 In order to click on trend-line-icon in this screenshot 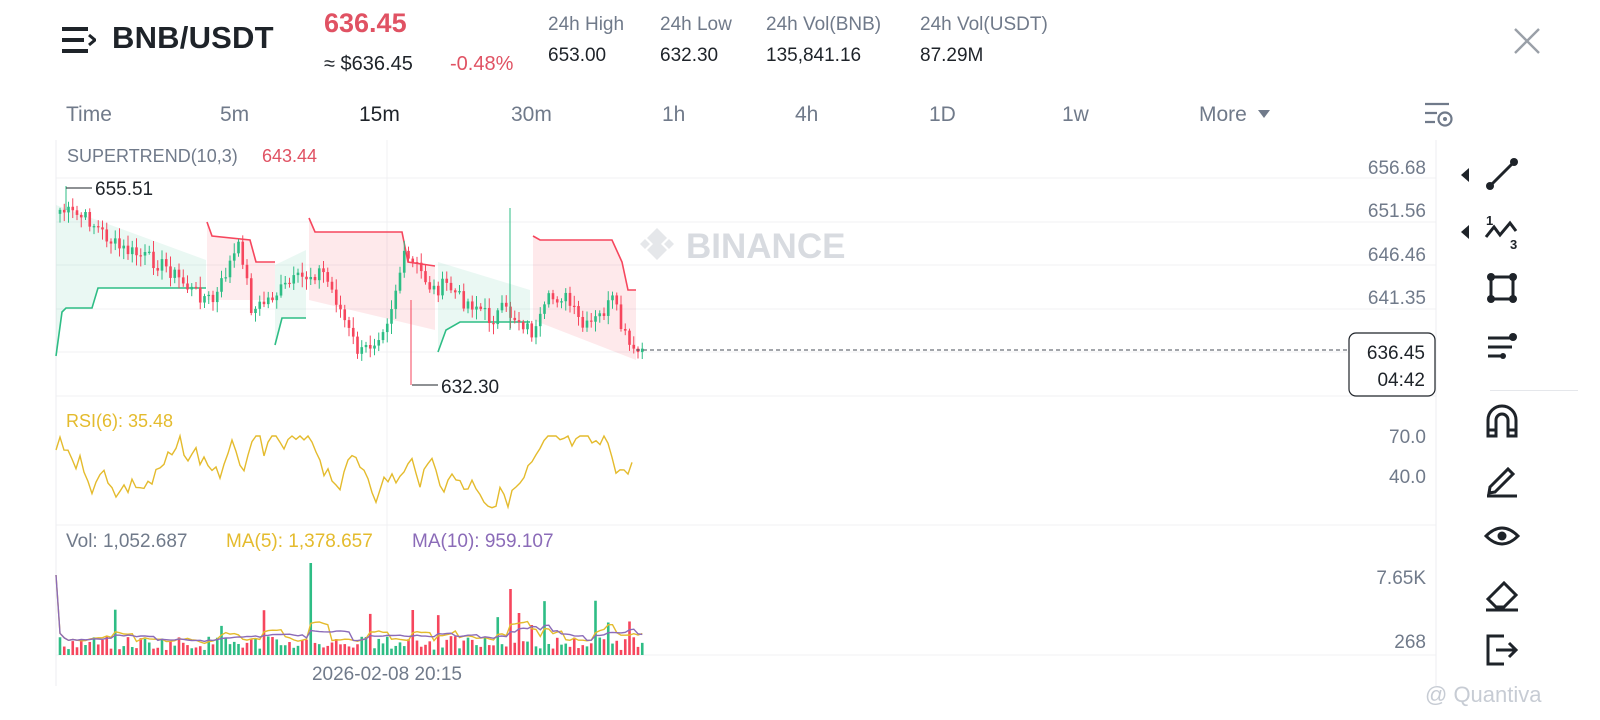, I will do `click(1502, 174)`.